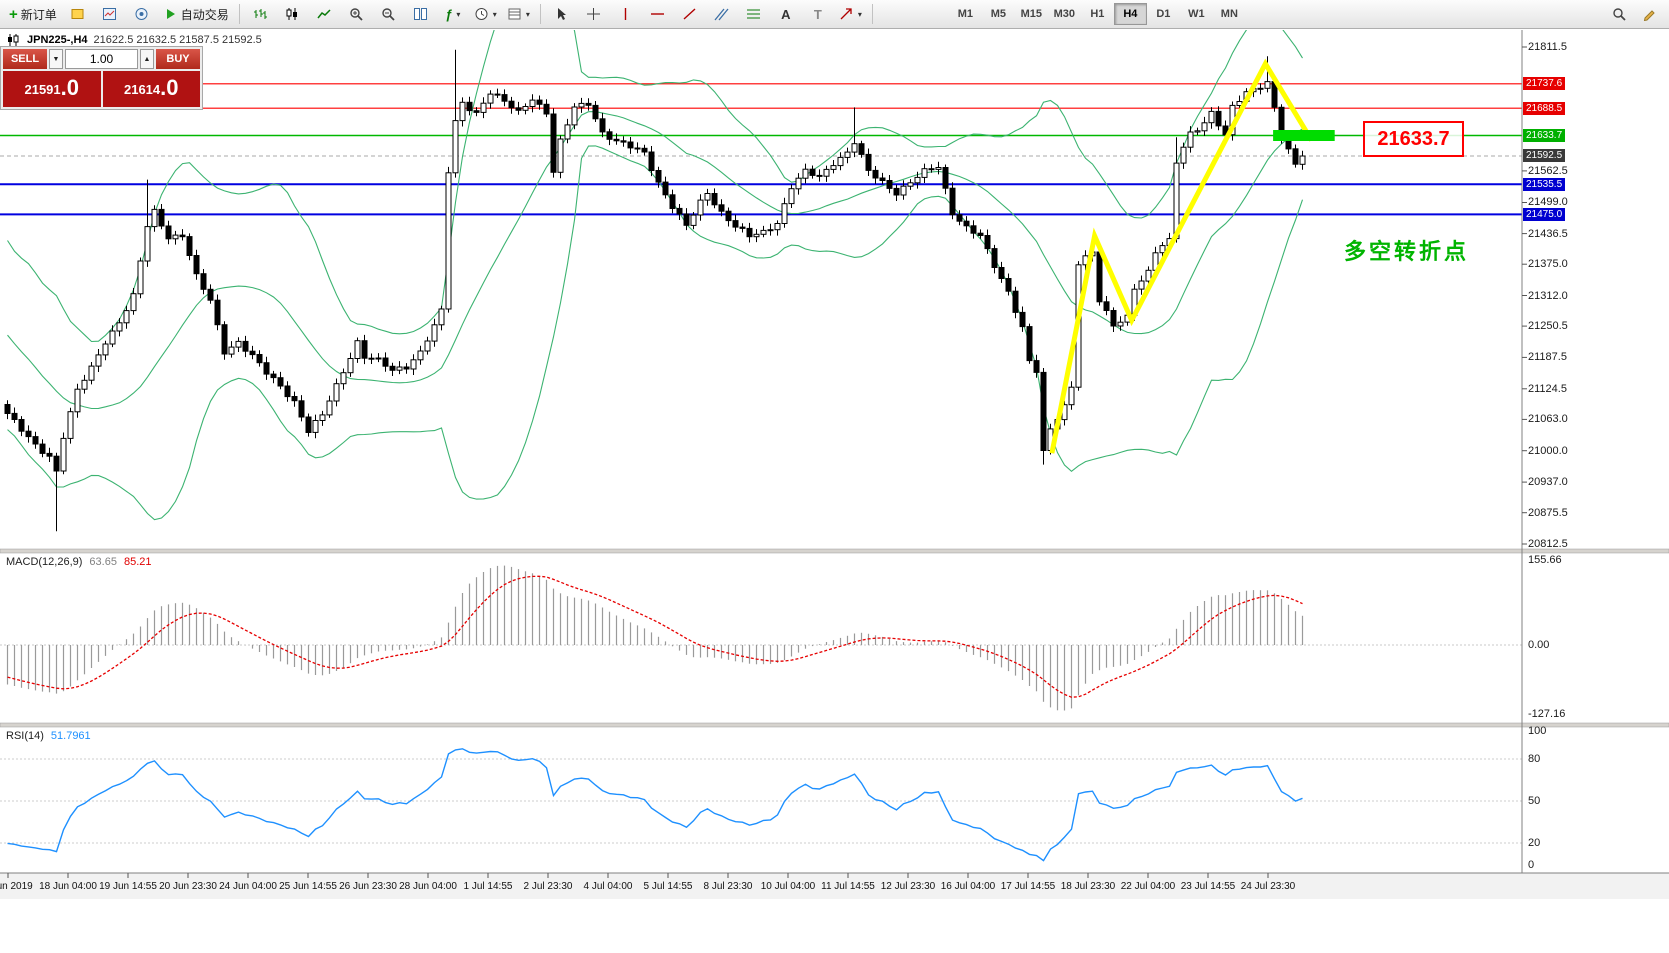 The width and height of the screenshot is (1669, 953). What do you see at coordinates (48, 736) in the screenshot?
I see `rsi-label: RSI(14) 51.7961` at bounding box center [48, 736].